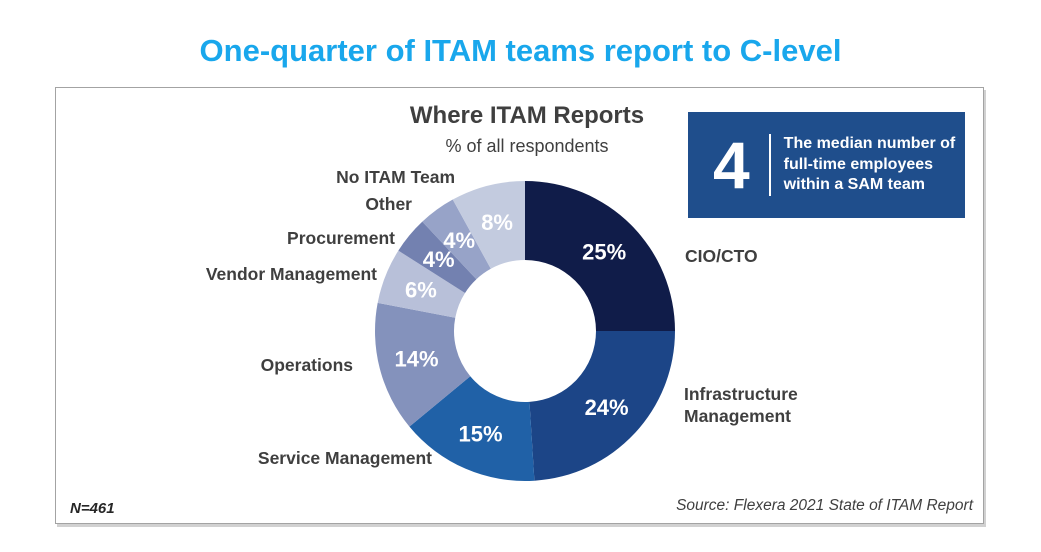 This screenshot has width=1041, height=552. What do you see at coordinates (480, 433) in the screenshot?
I see `donut-value-label-2: 15%` at bounding box center [480, 433].